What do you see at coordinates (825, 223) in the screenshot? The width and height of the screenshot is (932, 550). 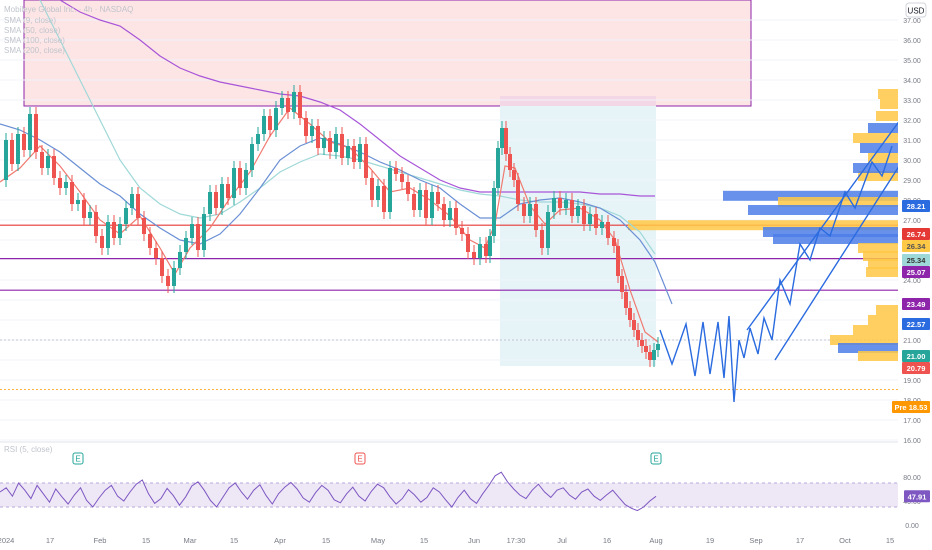 I see `channel-upper-line` at bounding box center [825, 223].